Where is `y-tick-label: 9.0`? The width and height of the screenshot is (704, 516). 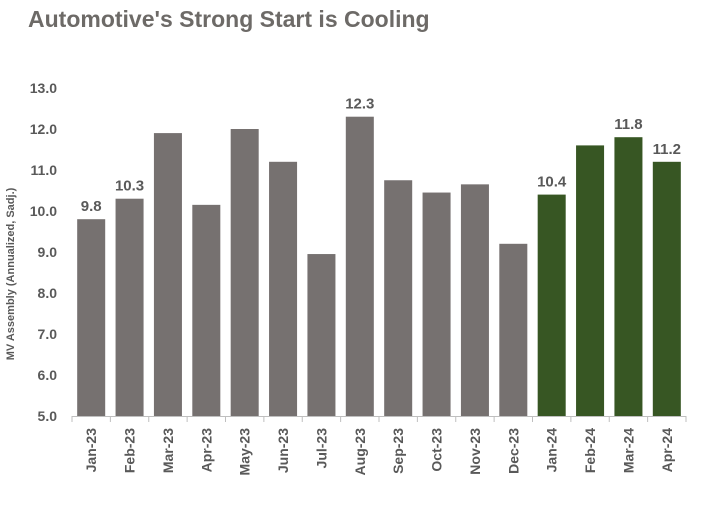 y-tick-label: 9.0 is located at coordinates (48, 252).